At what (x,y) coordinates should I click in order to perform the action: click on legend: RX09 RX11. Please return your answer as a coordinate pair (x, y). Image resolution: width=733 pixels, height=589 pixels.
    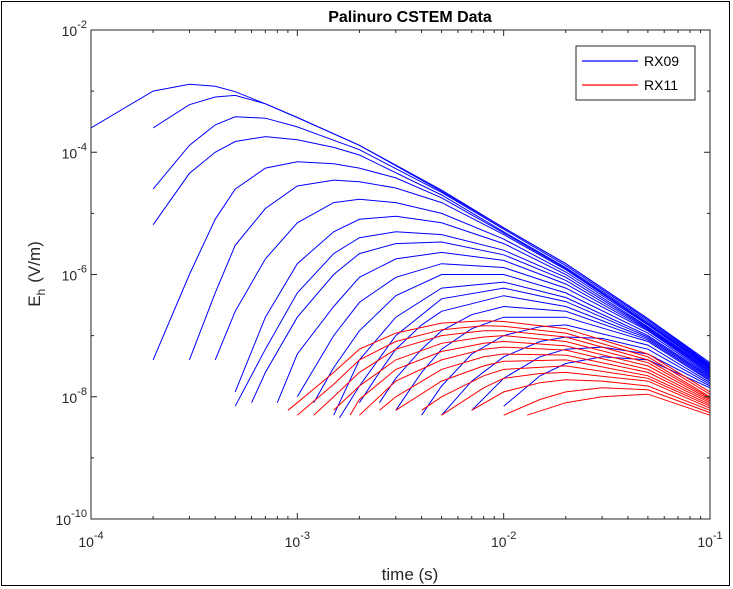
    Looking at the image, I should click on (635, 73).